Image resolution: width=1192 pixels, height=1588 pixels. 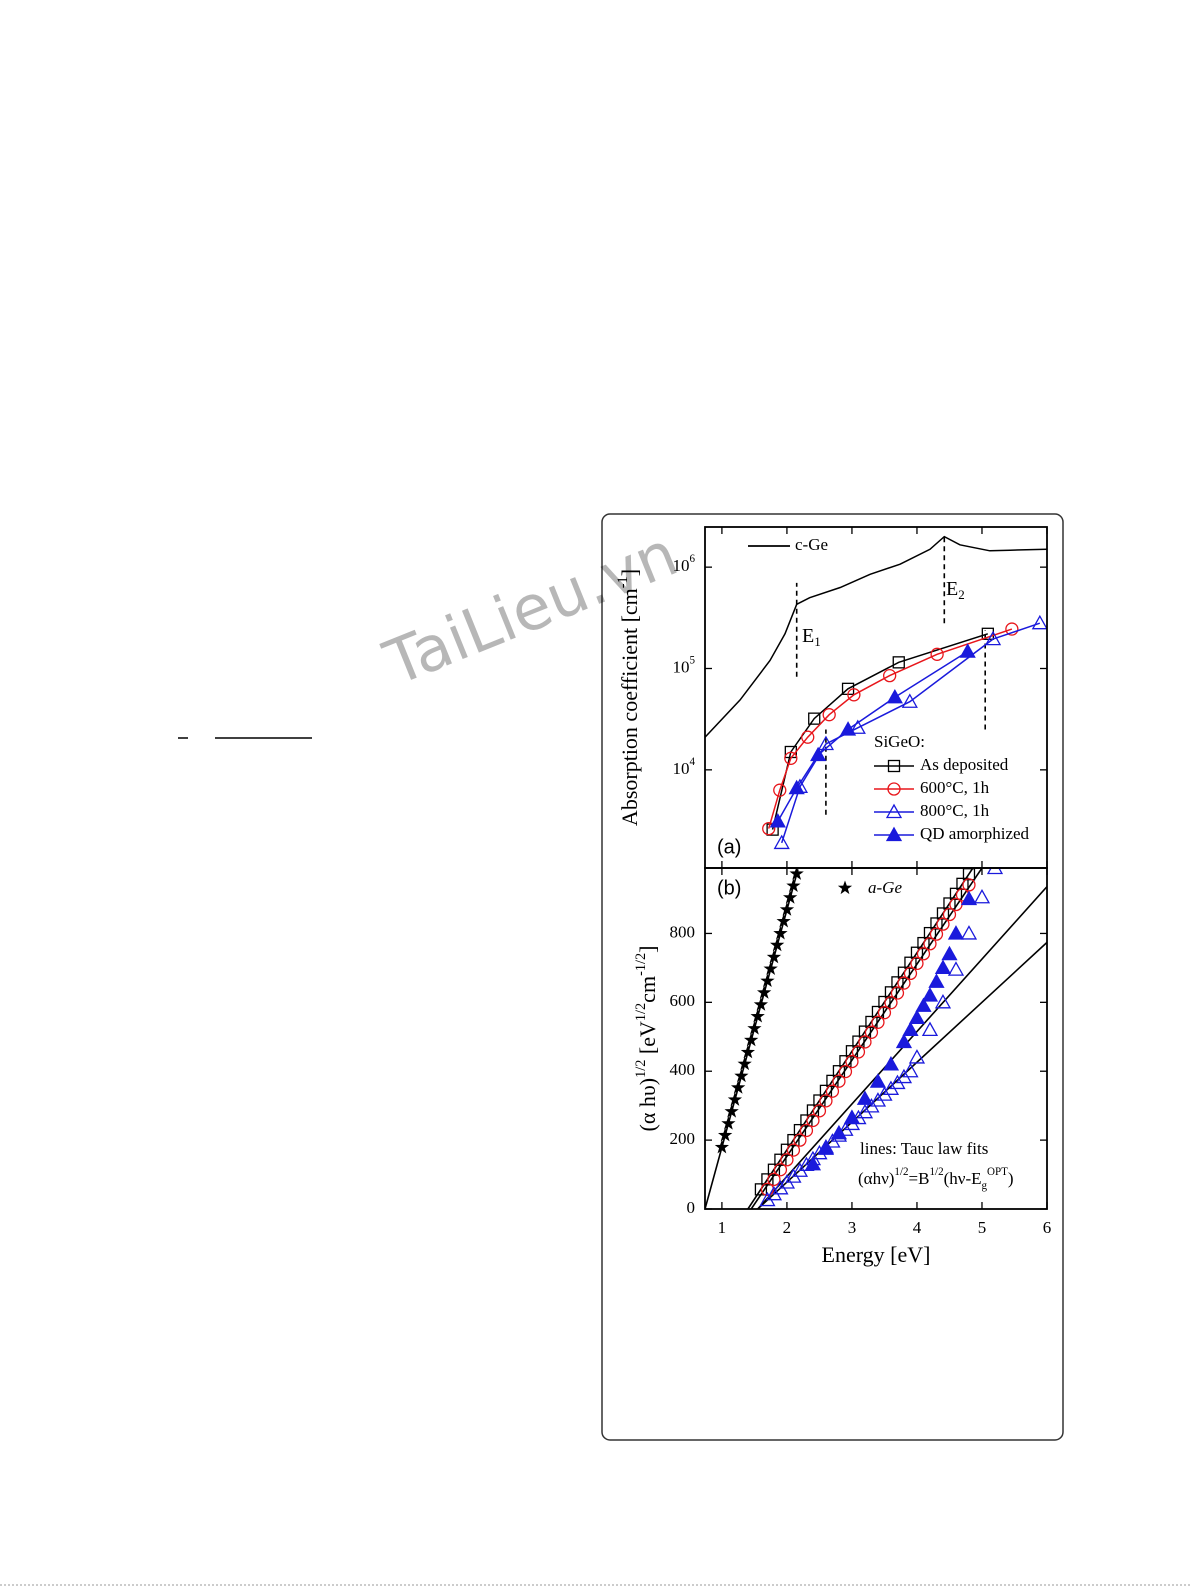 What do you see at coordinates (647, 989) in the screenshot?
I see `text-part: cm` at bounding box center [647, 989].